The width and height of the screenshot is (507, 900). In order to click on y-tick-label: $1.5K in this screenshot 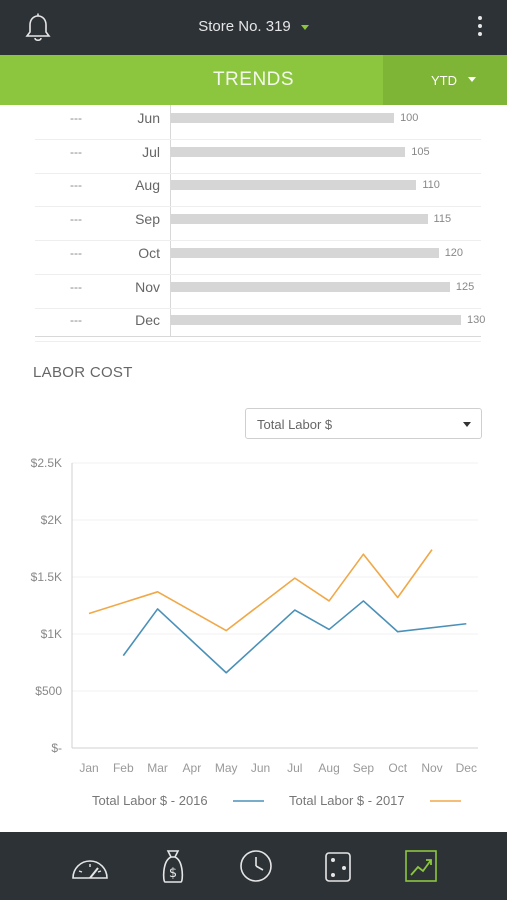, I will do `click(46, 577)`.